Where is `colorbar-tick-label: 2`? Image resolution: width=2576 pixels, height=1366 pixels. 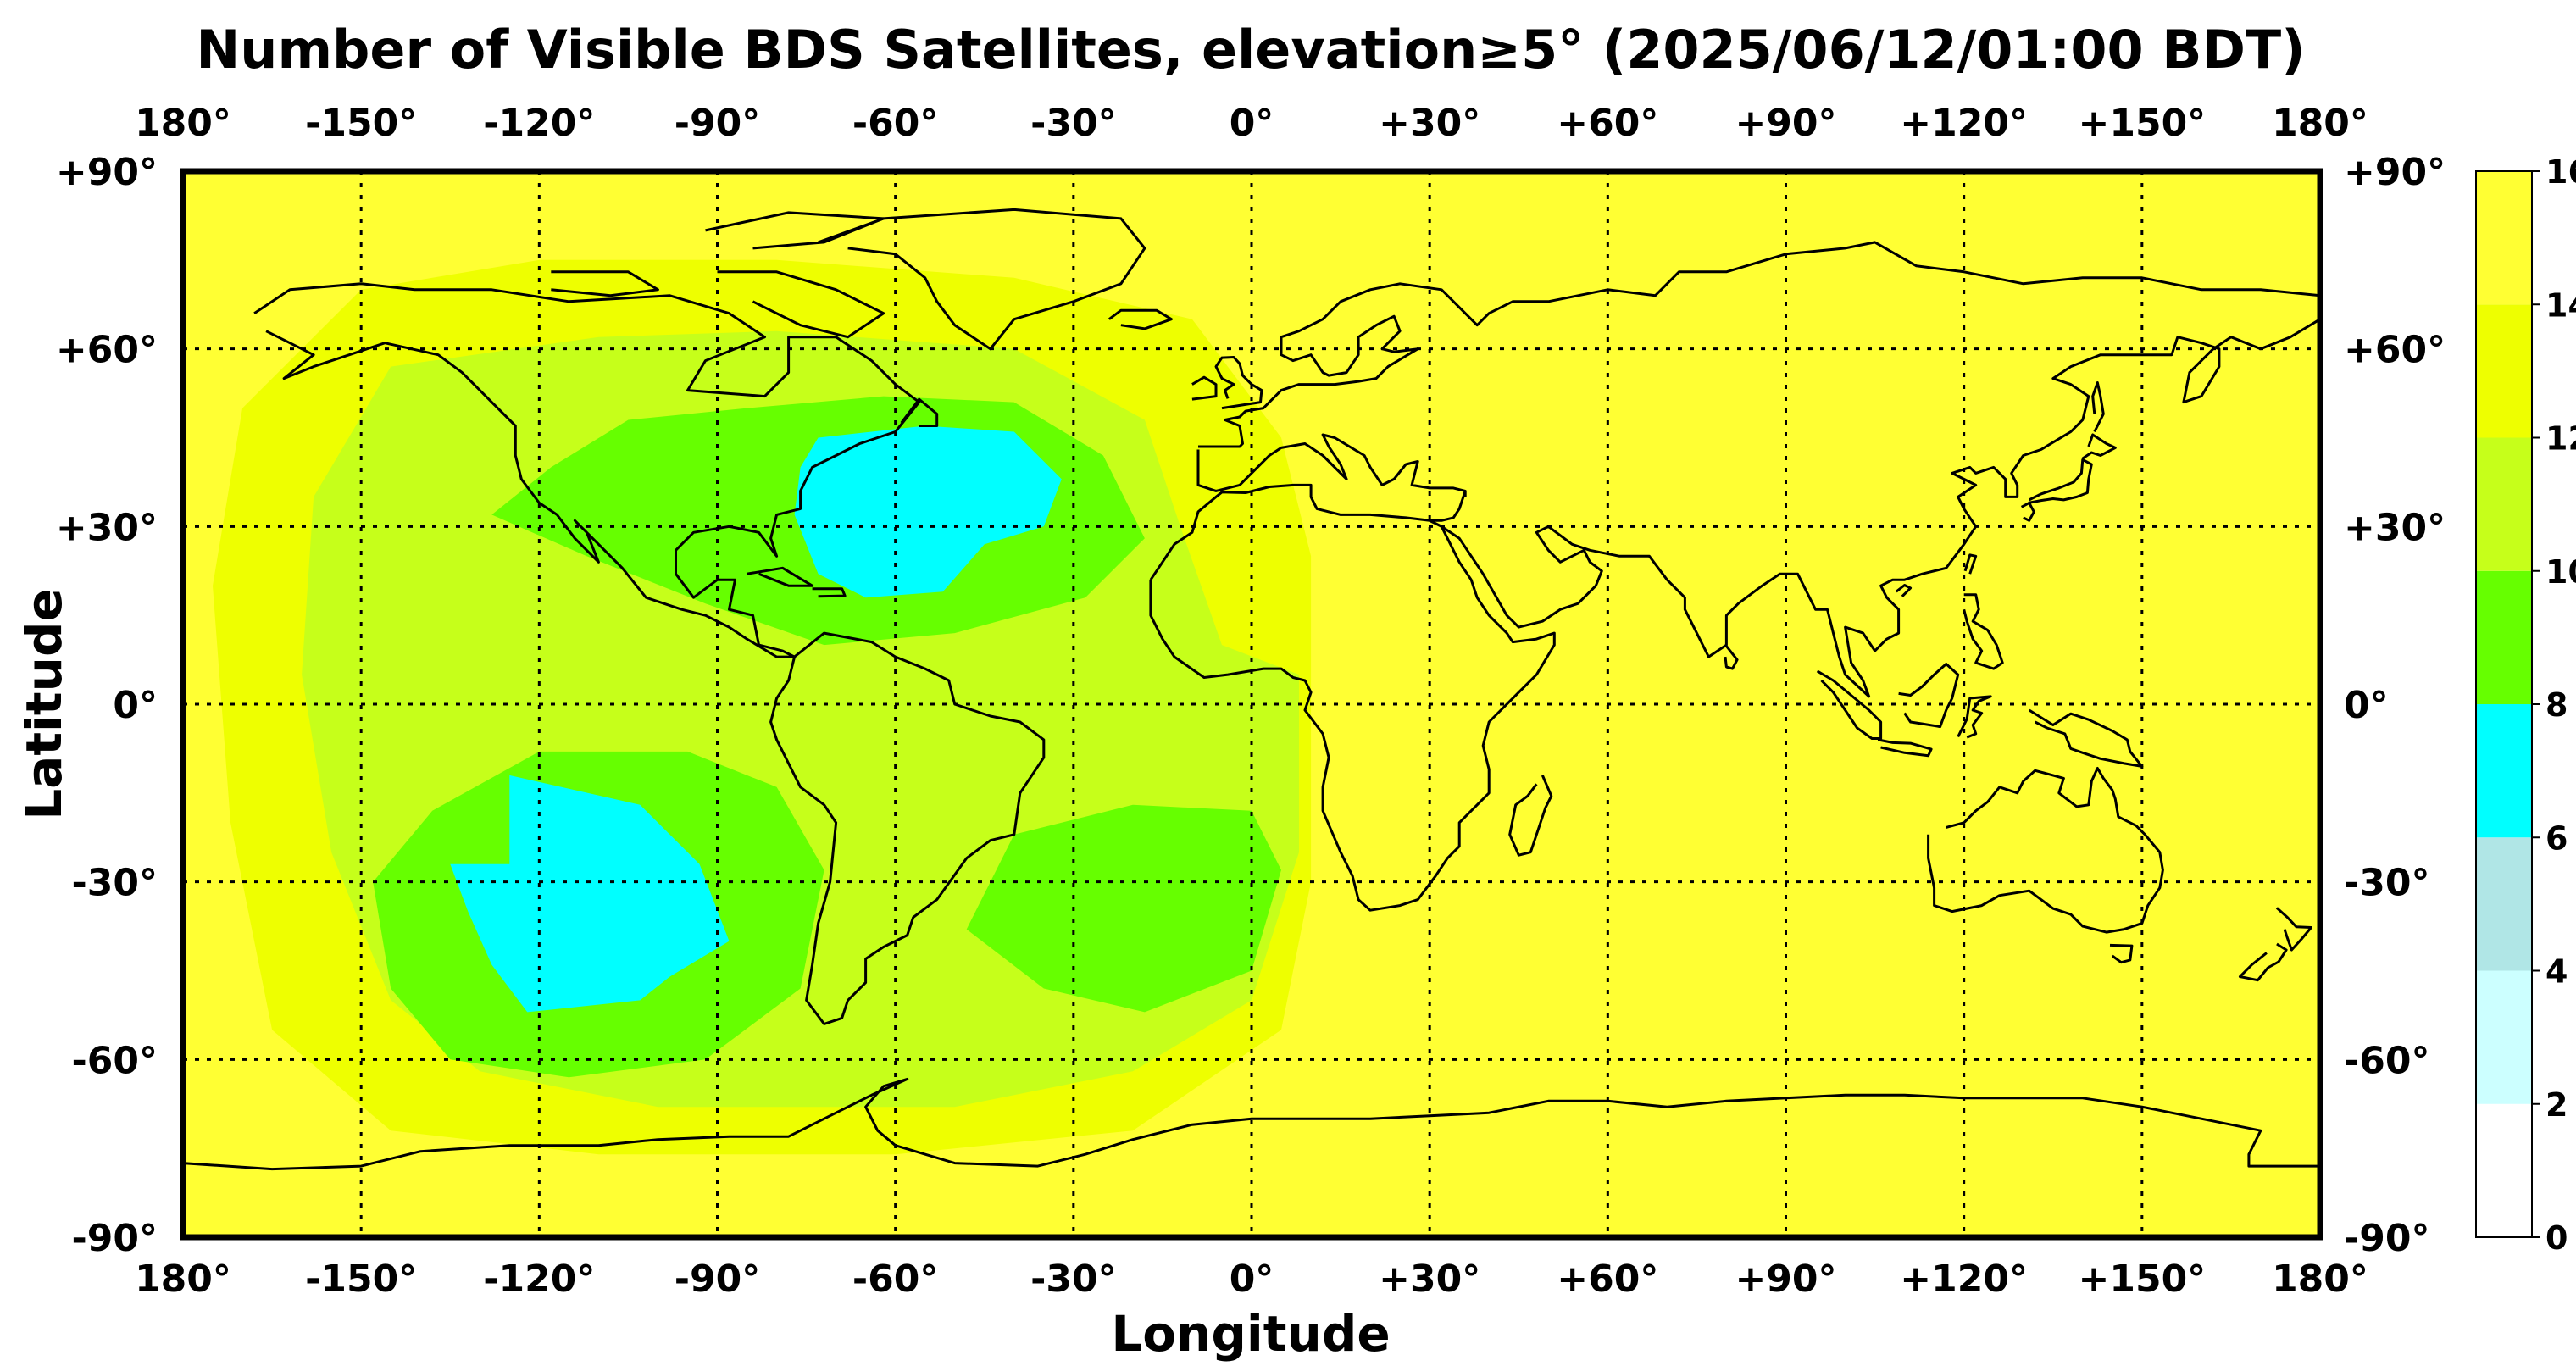
colorbar-tick-label: 2 is located at coordinates (2556, 1105).